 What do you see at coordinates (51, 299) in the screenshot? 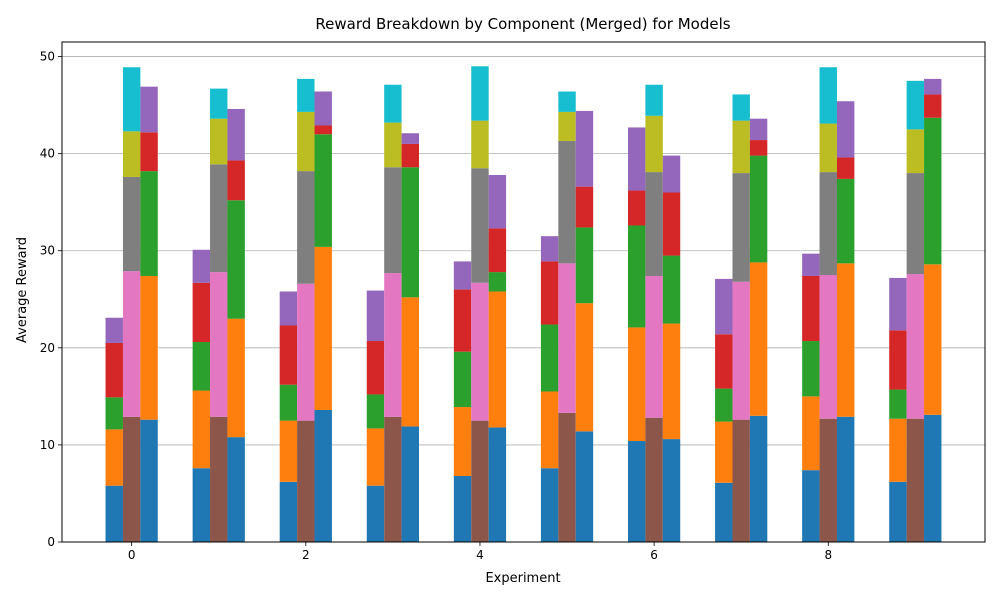
I see `y-axis-ticks: 0 10 20 30 40 50` at bounding box center [51, 299].